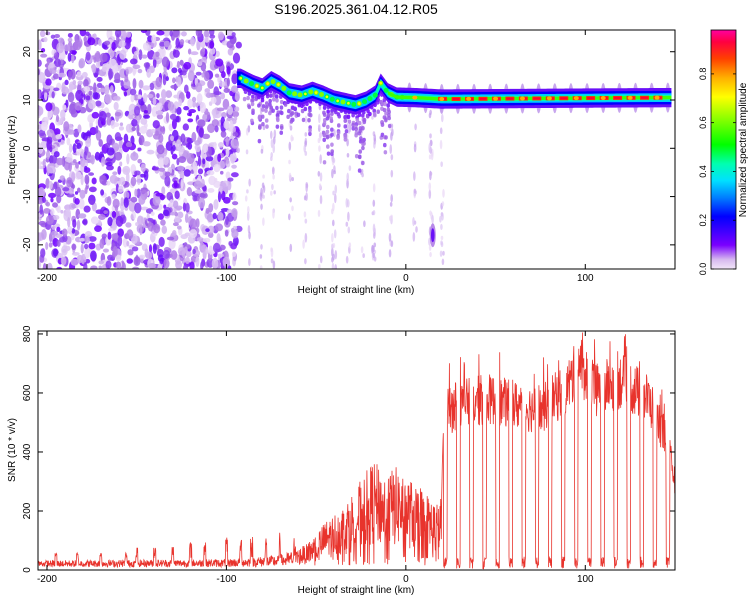 Image resolution: width=750 pixels, height=600 pixels. What do you see at coordinates (226, 278) in the screenshot?
I see `x-tick-label: -100` at bounding box center [226, 278].